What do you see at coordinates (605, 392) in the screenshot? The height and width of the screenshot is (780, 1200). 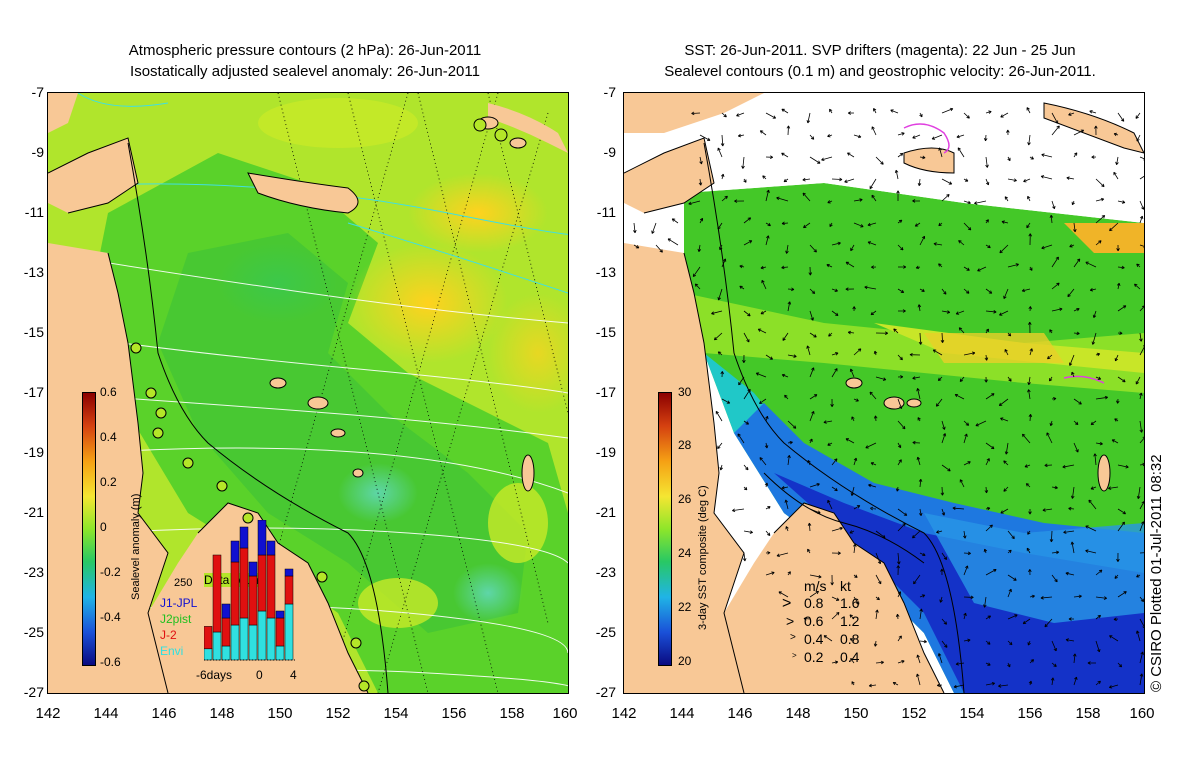 I see `lat-tick: -17` at bounding box center [605, 392].